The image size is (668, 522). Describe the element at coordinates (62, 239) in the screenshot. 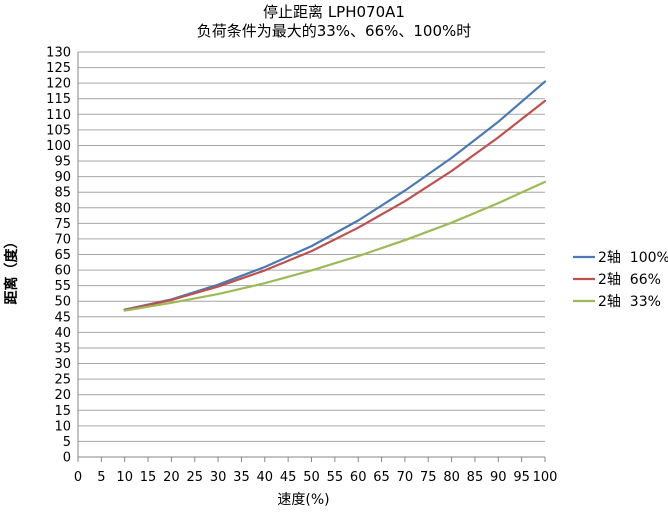

I see `y-tick-label: 70` at that location.